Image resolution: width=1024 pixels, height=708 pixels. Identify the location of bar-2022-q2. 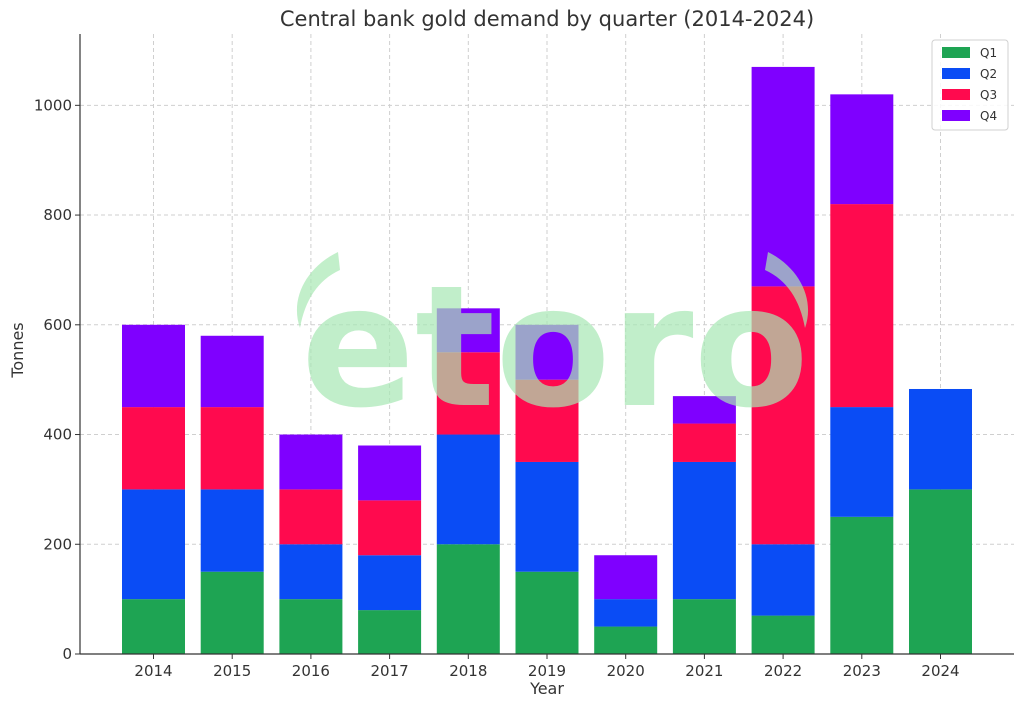
(783, 580).